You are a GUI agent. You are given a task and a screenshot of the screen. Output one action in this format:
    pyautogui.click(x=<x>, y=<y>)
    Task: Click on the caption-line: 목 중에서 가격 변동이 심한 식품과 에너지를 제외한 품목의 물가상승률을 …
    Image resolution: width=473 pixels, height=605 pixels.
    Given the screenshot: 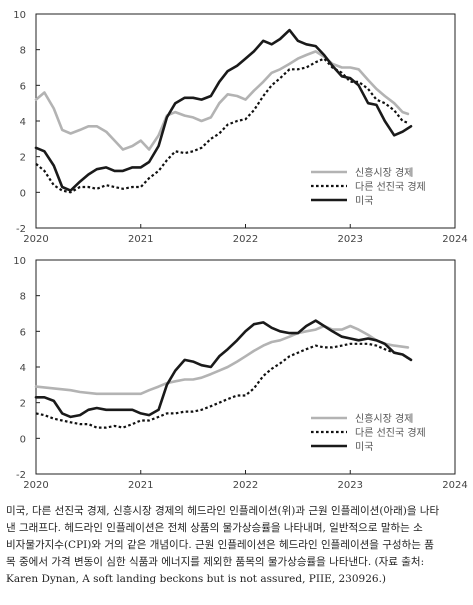 What is the action you would take?
    pyautogui.click(x=215, y=562)
    